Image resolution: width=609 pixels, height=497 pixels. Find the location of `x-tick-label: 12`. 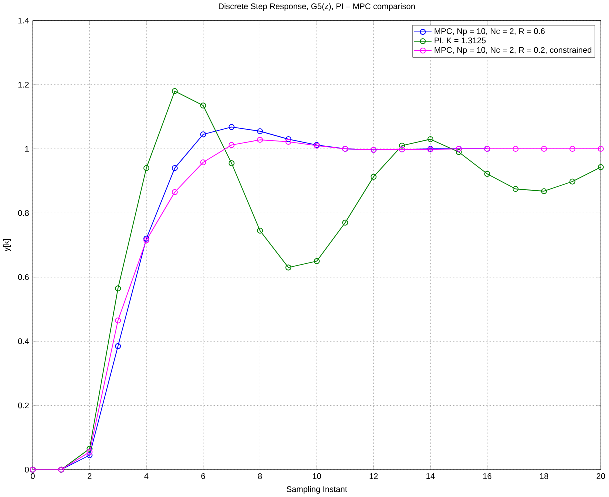

x-tick-label: 12 is located at coordinates (374, 476).